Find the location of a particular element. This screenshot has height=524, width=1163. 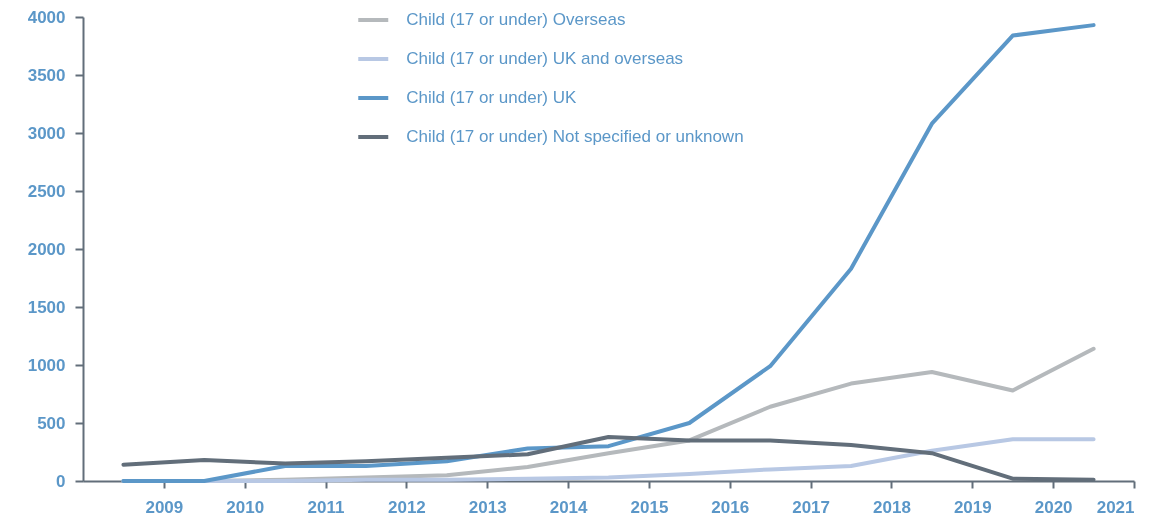

x-tick-label: 2016 is located at coordinates (730, 507).